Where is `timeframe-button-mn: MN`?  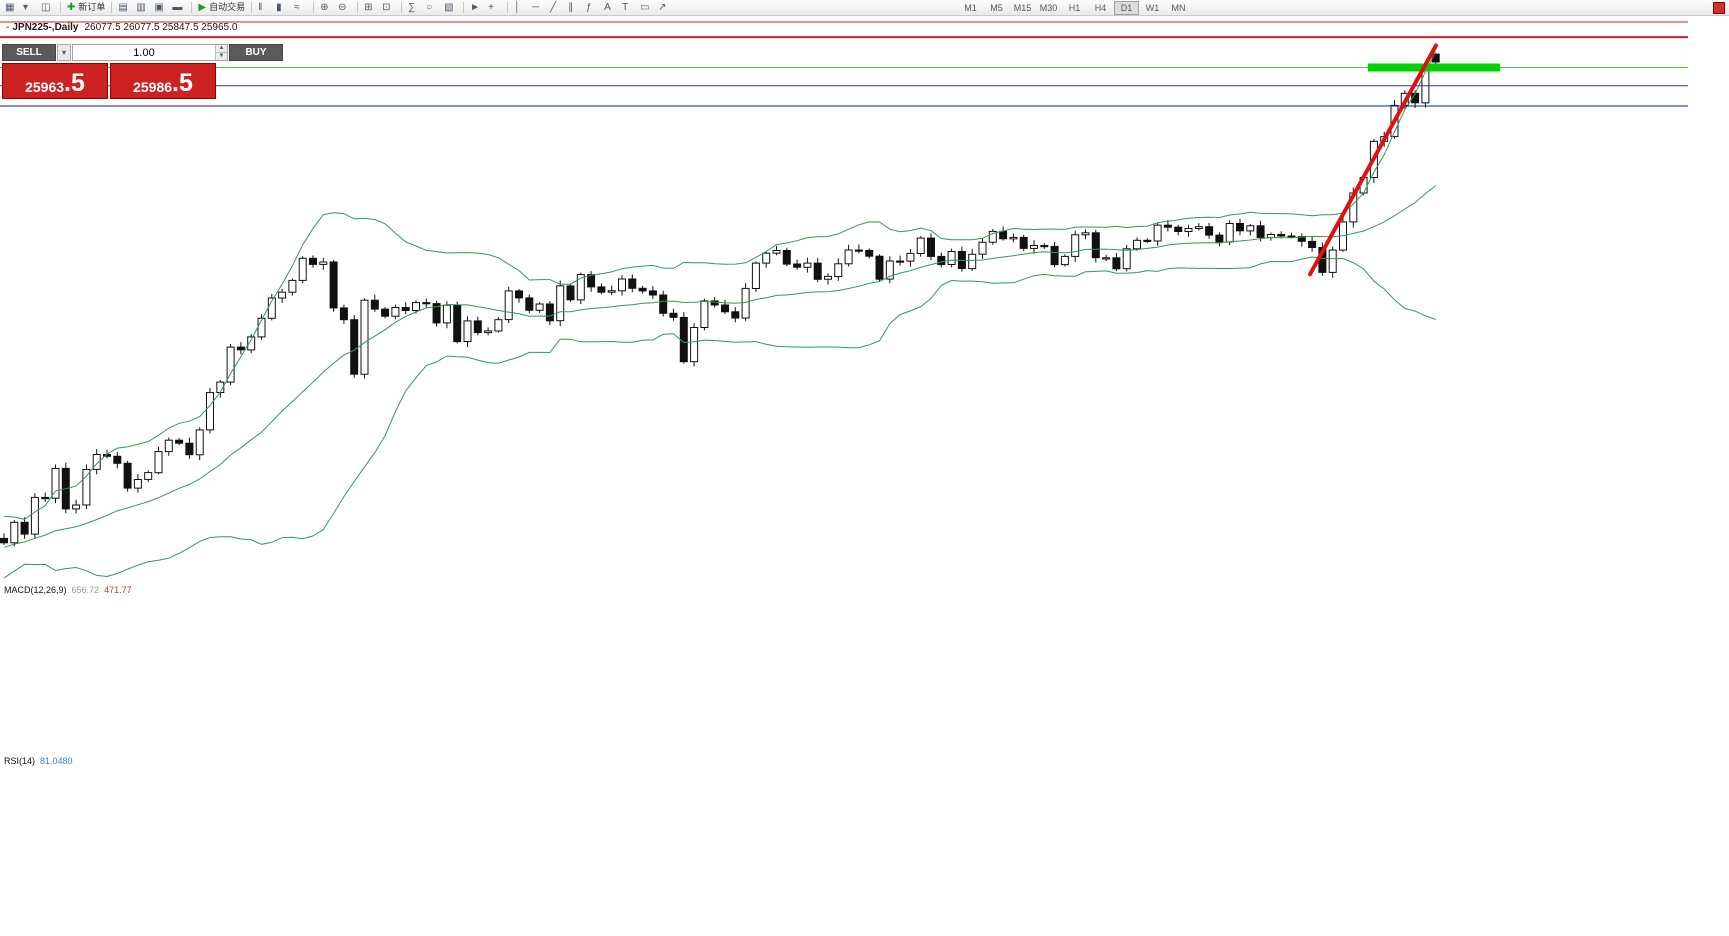
timeframe-button-mn: MN is located at coordinates (1178, 8).